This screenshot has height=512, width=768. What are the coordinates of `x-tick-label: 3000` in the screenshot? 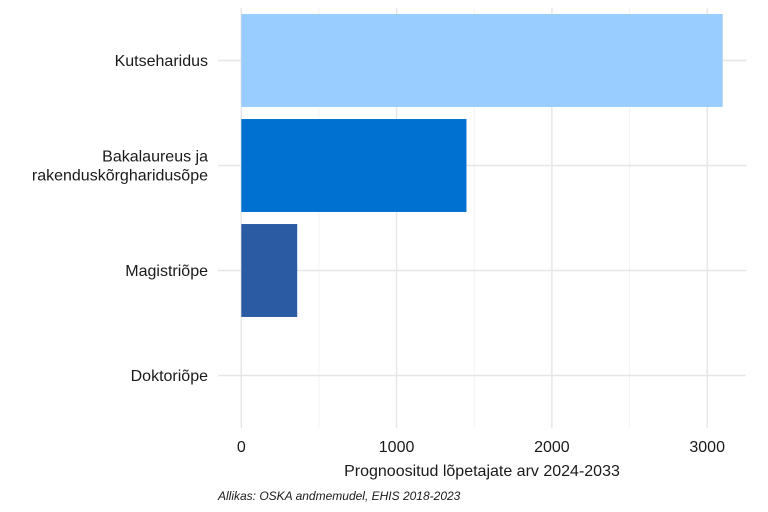 It's located at (707, 447).